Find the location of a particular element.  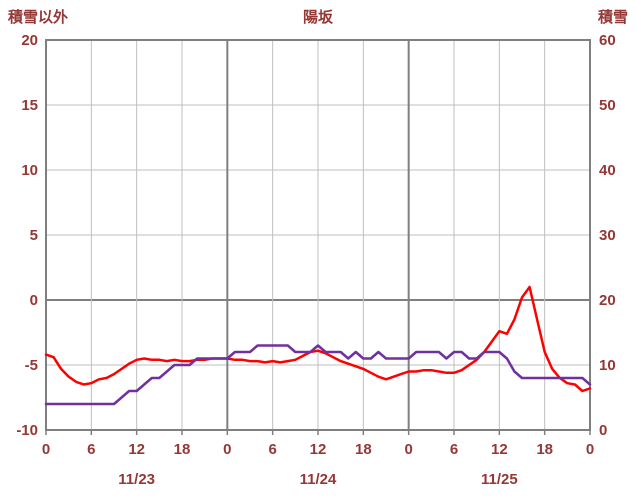

right-axis-series-line is located at coordinates (318, 375).